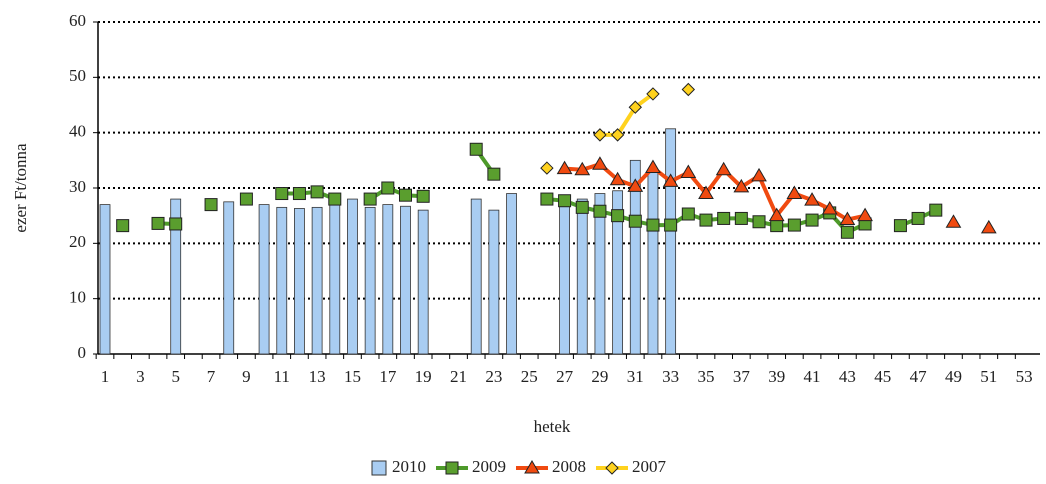 Image resolution: width=1046 pixels, height=484 pixels. What do you see at coordinates (409, 466) in the screenshot?
I see `legend-label: 2010` at bounding box center [409, 466].